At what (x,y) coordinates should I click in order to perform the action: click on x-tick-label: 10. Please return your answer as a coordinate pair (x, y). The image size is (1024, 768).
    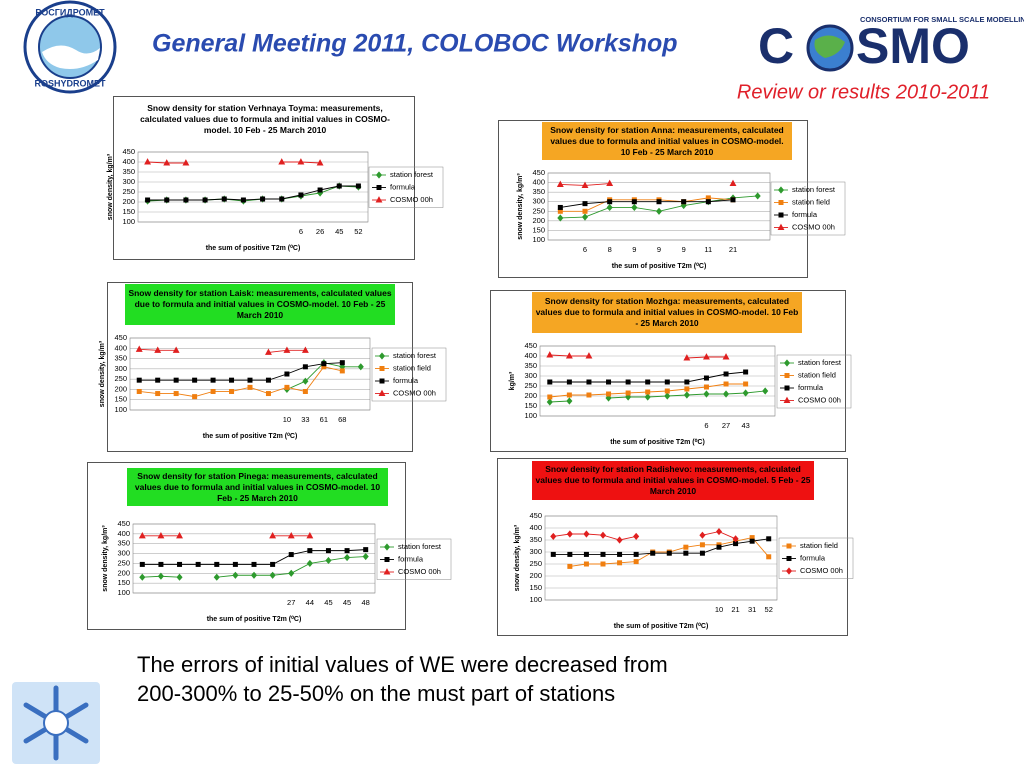
    Looking at the image, I should click on (287, 419).